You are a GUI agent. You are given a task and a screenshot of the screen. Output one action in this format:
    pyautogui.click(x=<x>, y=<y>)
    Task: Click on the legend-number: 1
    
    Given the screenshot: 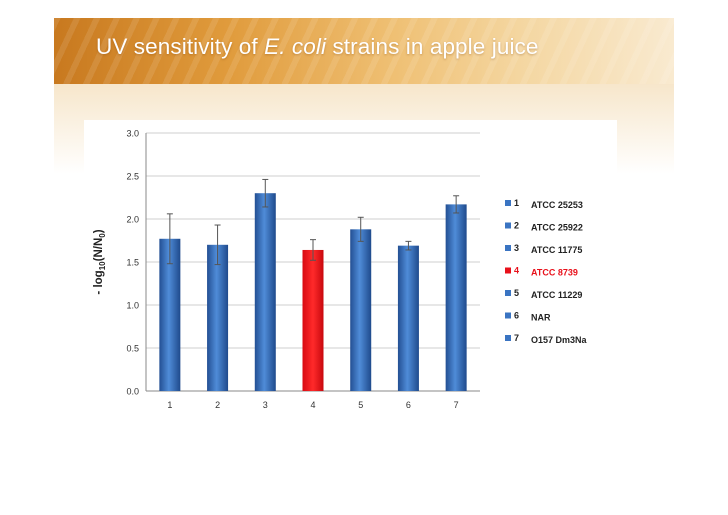 What is the action you would take?
    pyautogui.click(x=516, y=203)
    